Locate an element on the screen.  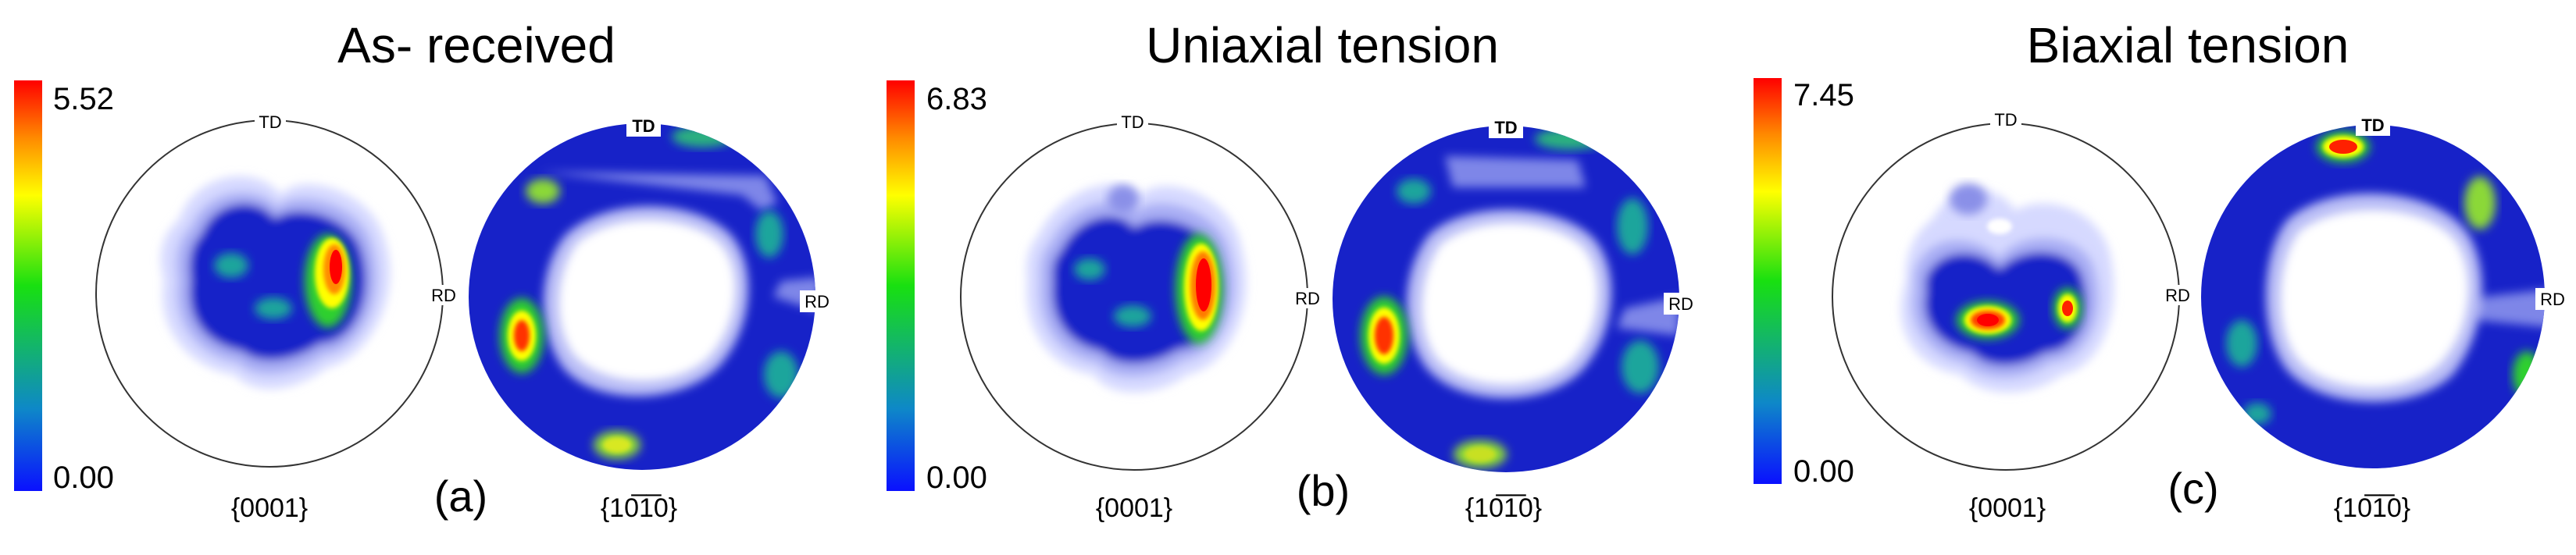
color-scale-bar: 7.45 0.00 is located at coordinates (1804, 283).